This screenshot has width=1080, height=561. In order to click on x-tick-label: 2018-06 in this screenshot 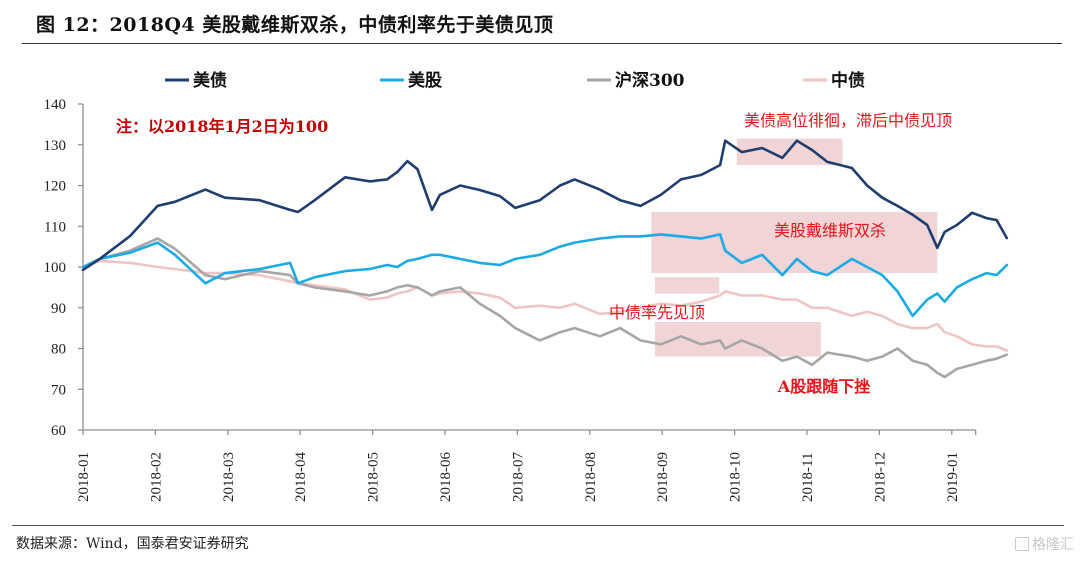, I will do `click(446, 477)`.